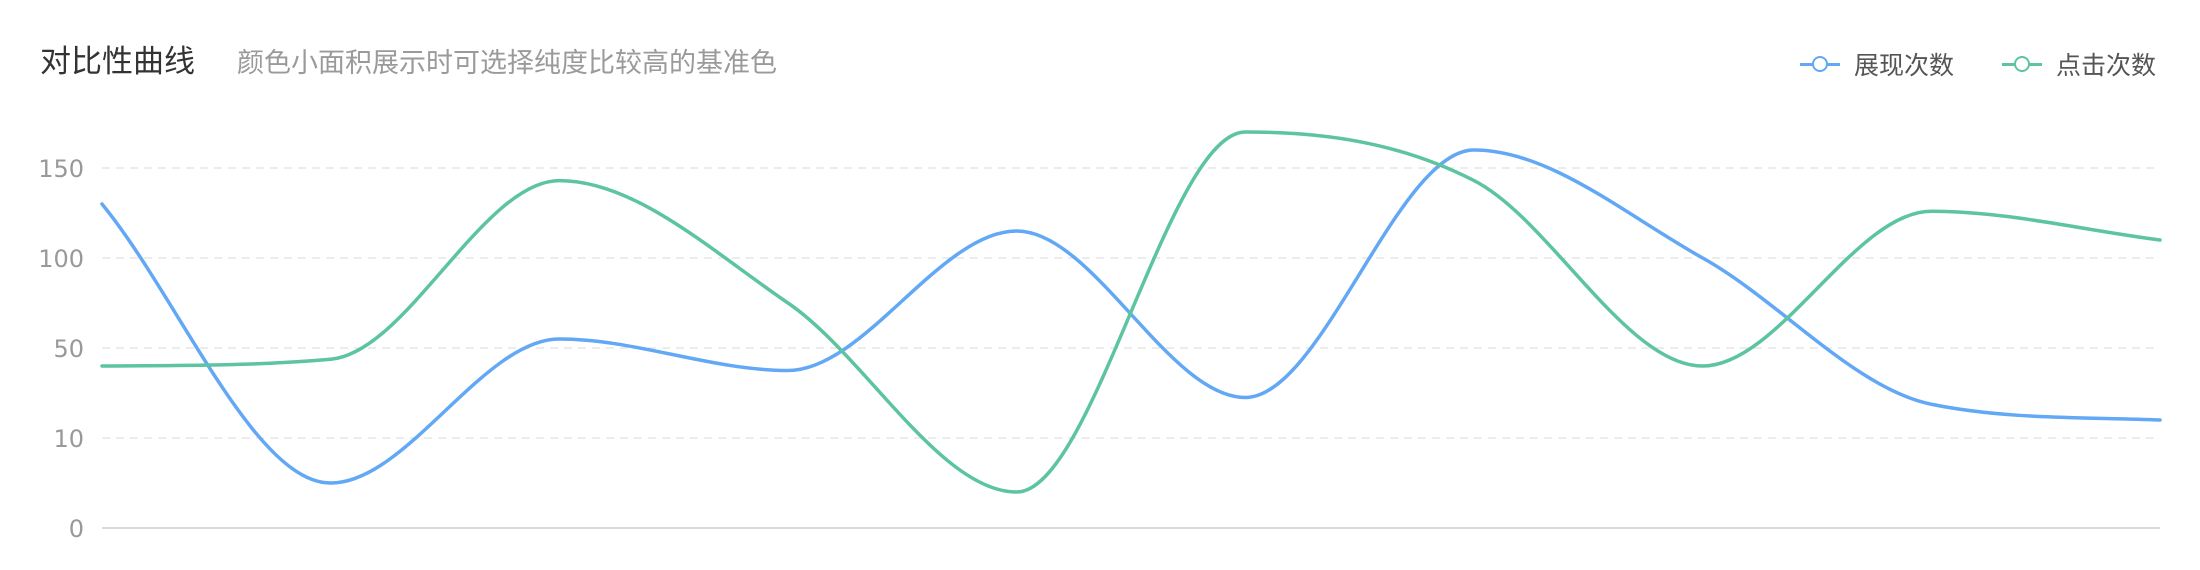 The width and height of the screenshot is (2200, 570). What do you see at coordinates (61, 169) in the screenshot?
I see `y-tick-label: 150` at bounding box center [61, 169].